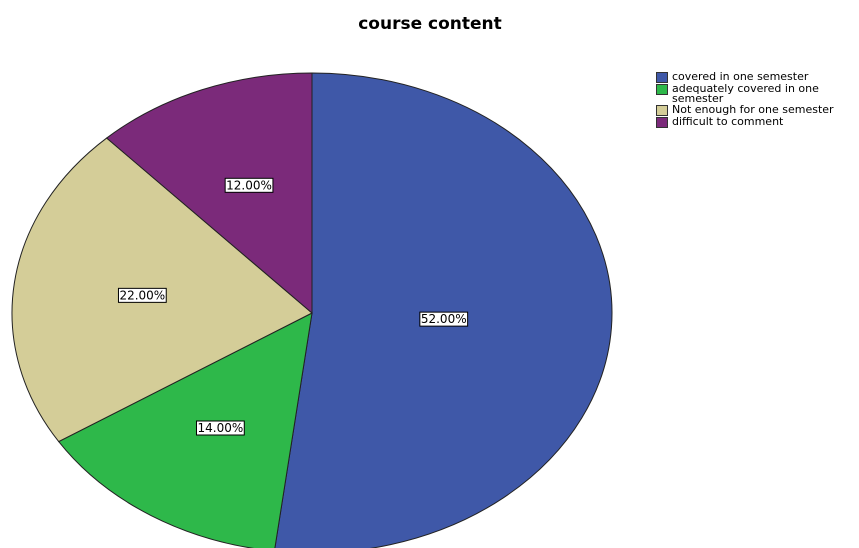  Describe the element at coordinates (740, 76) in the screenshot. I see `legend-label: covered in one semester` at that location.